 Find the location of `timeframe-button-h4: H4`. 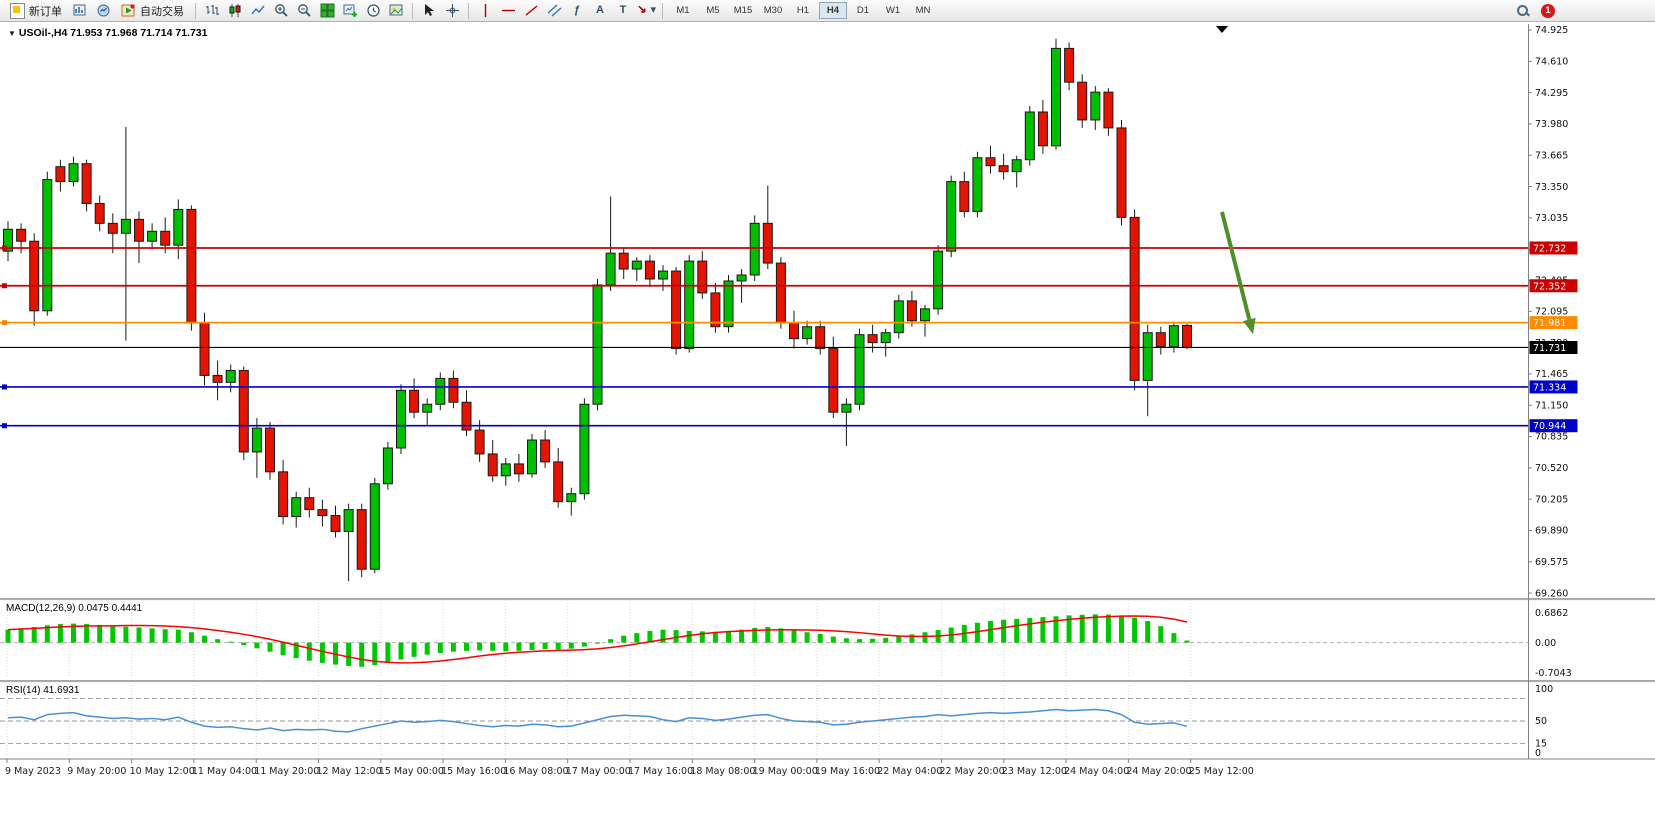

timeframe-button-h4: H4 is located at coordinates (833, 10).